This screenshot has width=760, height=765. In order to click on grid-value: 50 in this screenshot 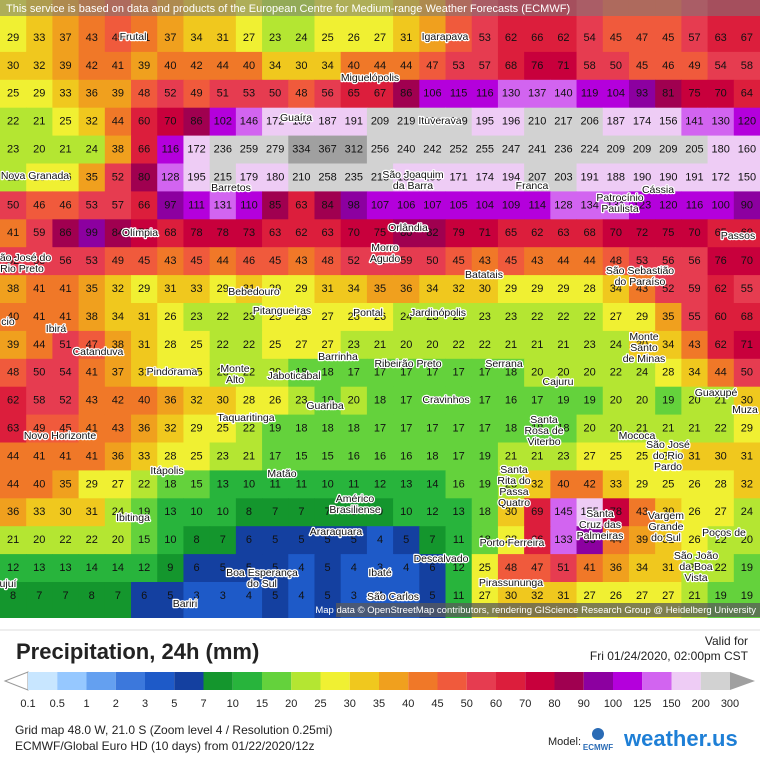, I will do `click(275, 94)`.